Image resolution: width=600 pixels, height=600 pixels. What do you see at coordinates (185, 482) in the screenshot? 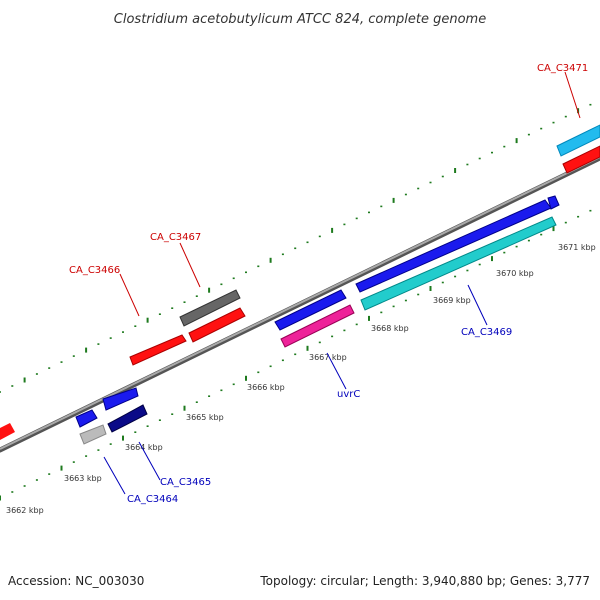
I see `label-CA_C3465: CA_C3465` at bounding box center [185, 482].